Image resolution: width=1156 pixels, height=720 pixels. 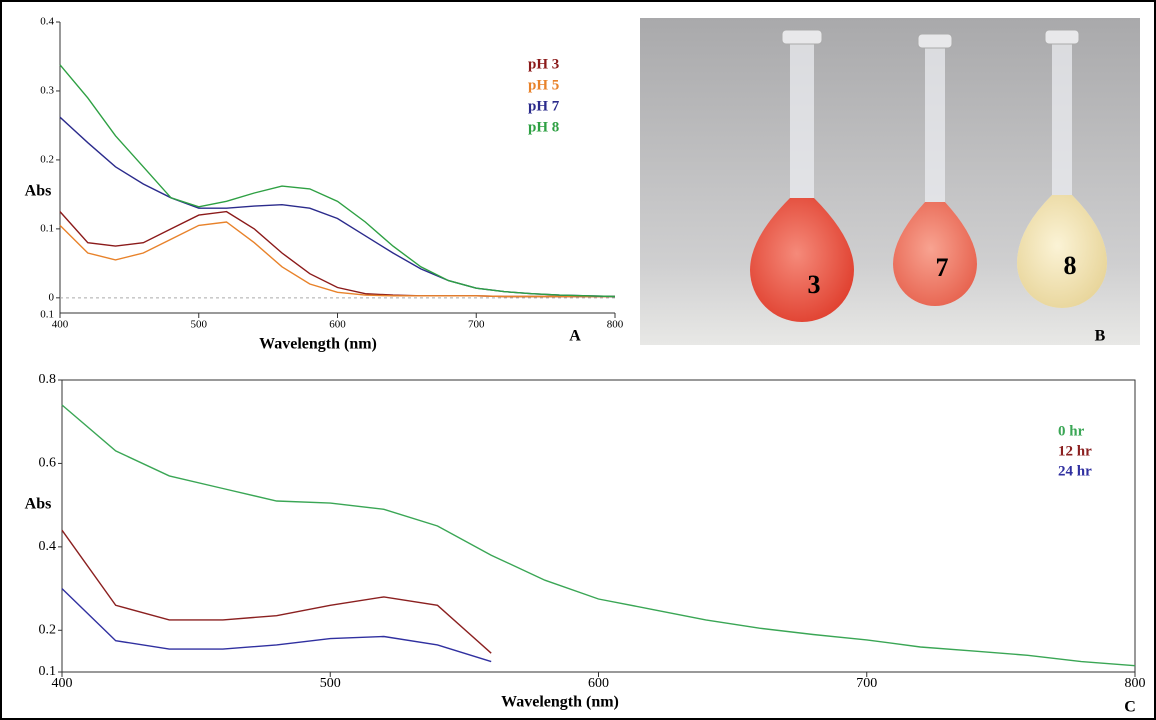 What do you see at coordinates (544, 106) in the screenshot?
I see `legend-entry: pH 7` at bounding box center [544, 106].